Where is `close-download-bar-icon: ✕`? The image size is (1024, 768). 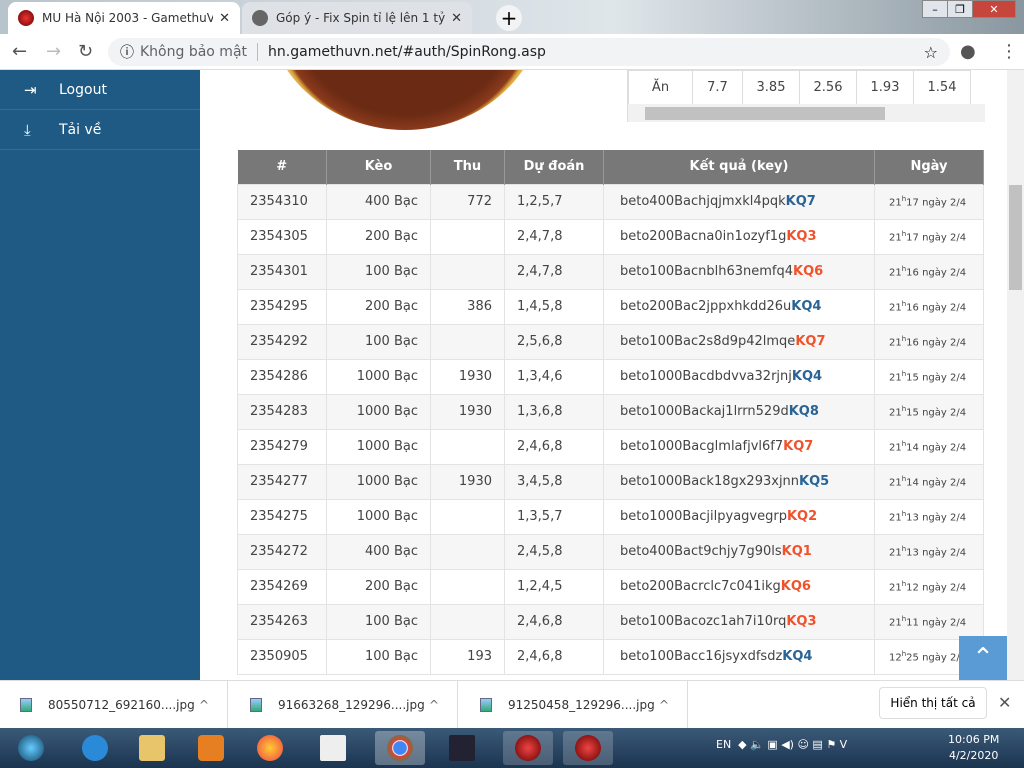 close-download-bar-icon: ✕ is located at coordinates (1005, 702).